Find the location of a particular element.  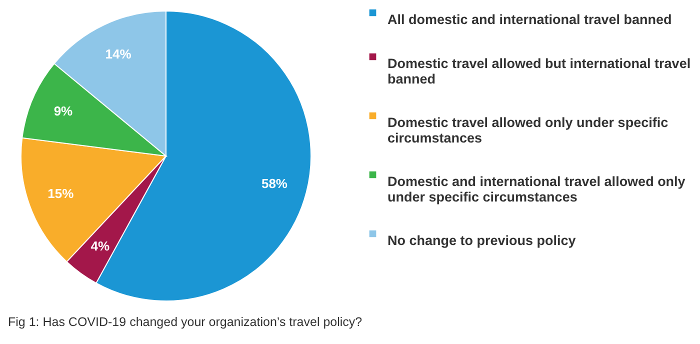

data-label: 15% is located at coordinates (61, 193).